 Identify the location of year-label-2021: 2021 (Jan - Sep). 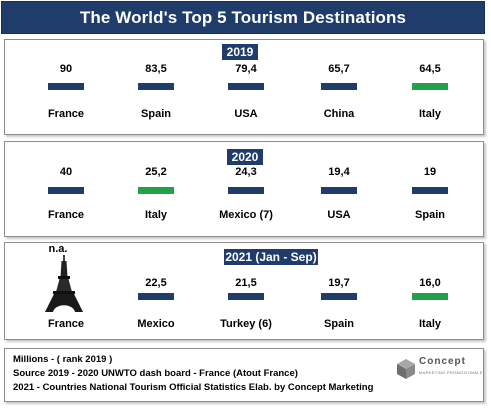
(271, 257).